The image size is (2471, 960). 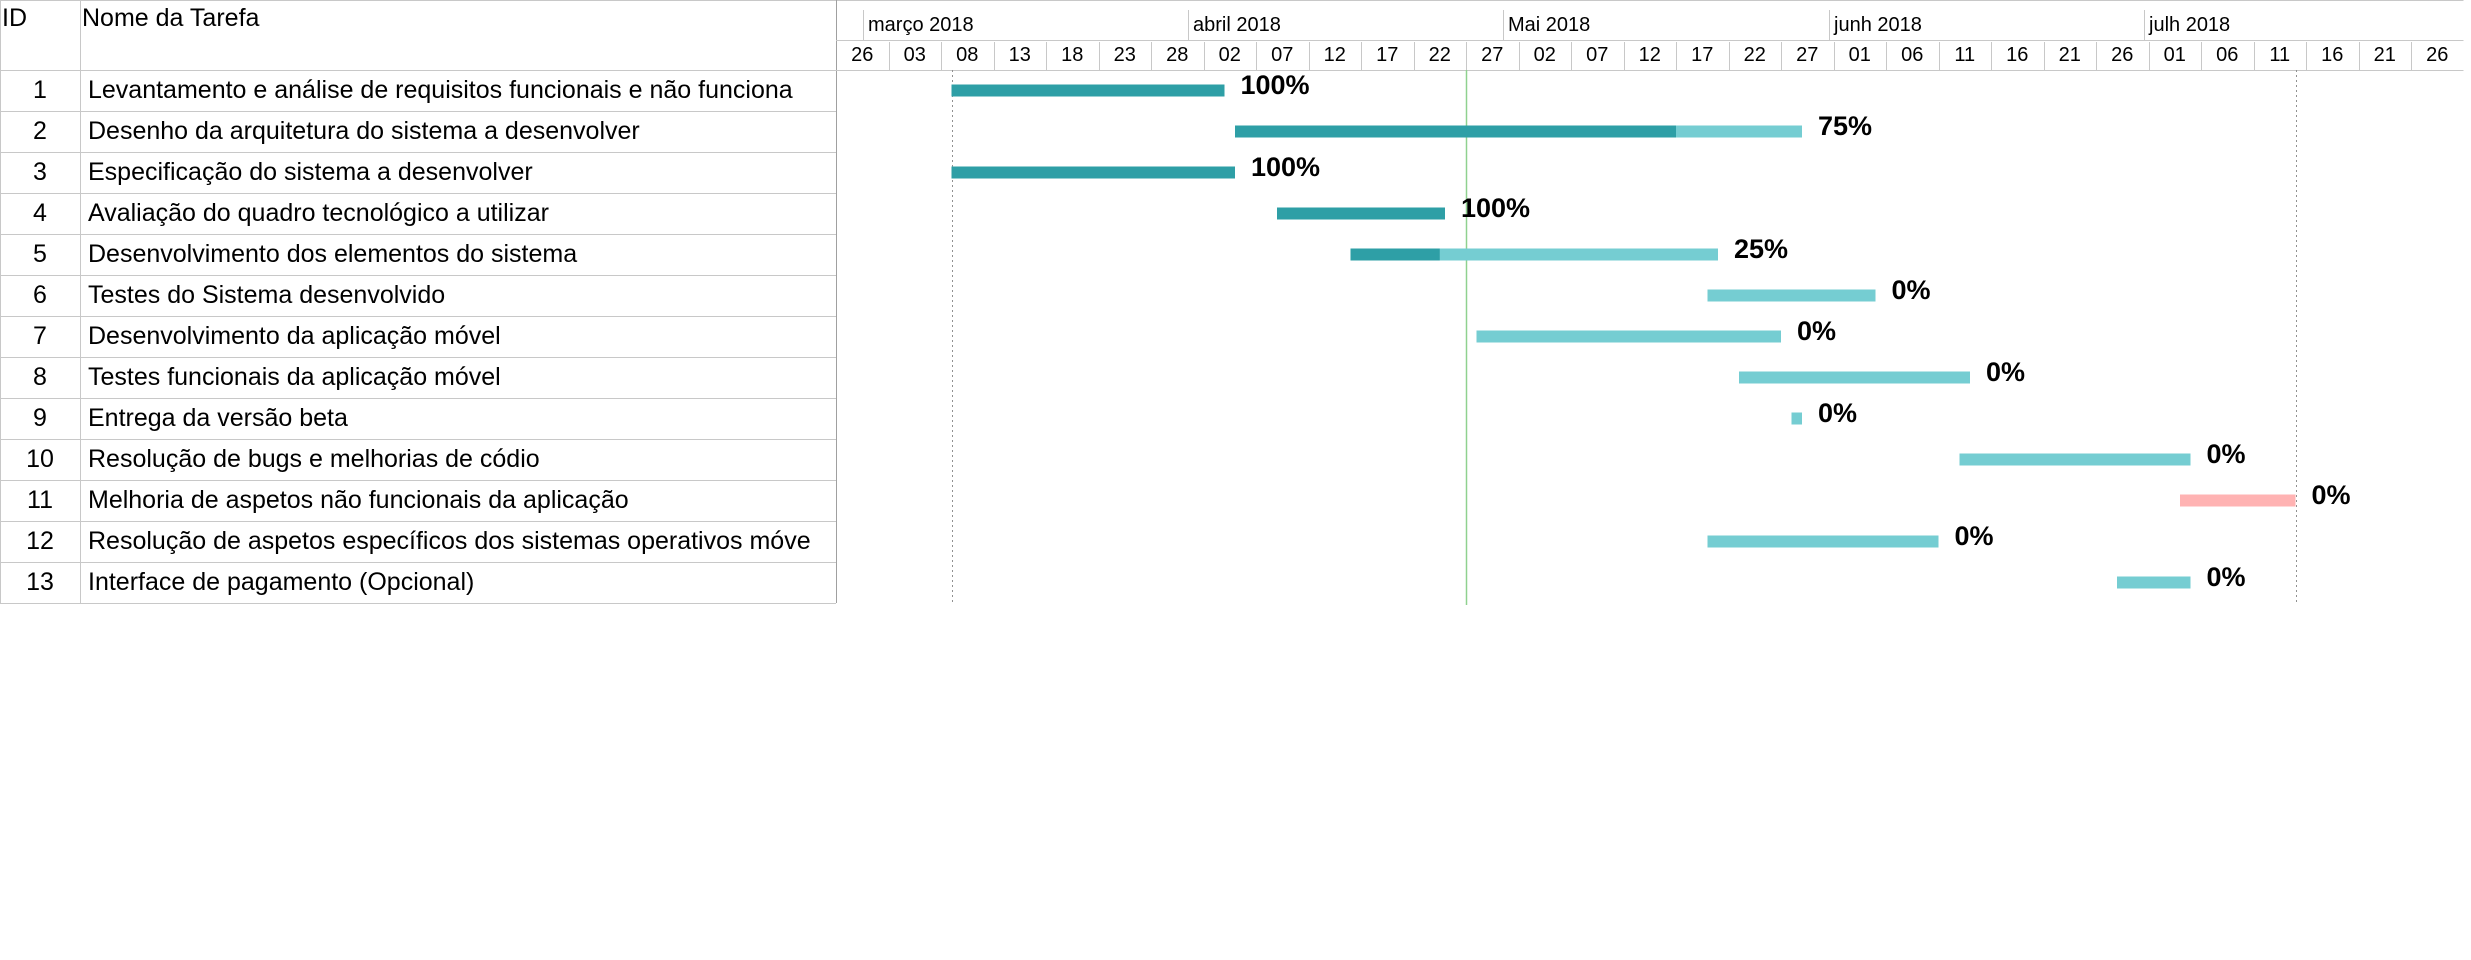 I want to click on month-label: março 2018, so click(x=921, y=25).